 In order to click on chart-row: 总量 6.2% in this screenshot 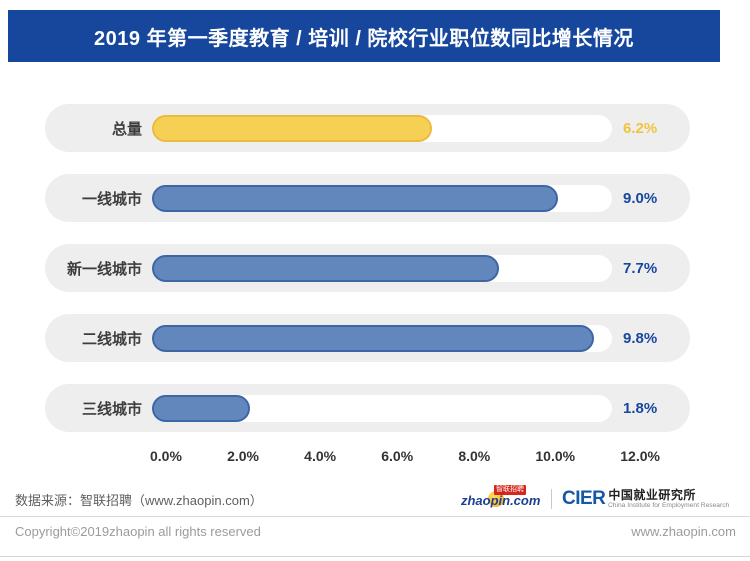, I will do `click(367, 128)`.